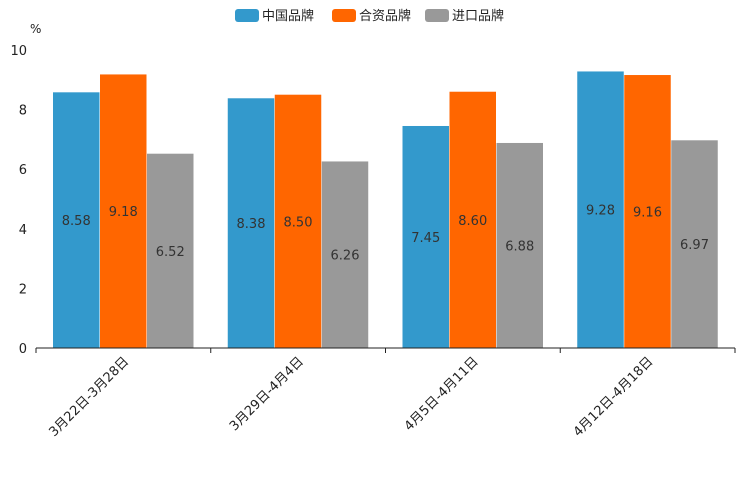 This screenshot has width=744, height=500. I want to click on y-axis-unit: %, so click(35, 29).